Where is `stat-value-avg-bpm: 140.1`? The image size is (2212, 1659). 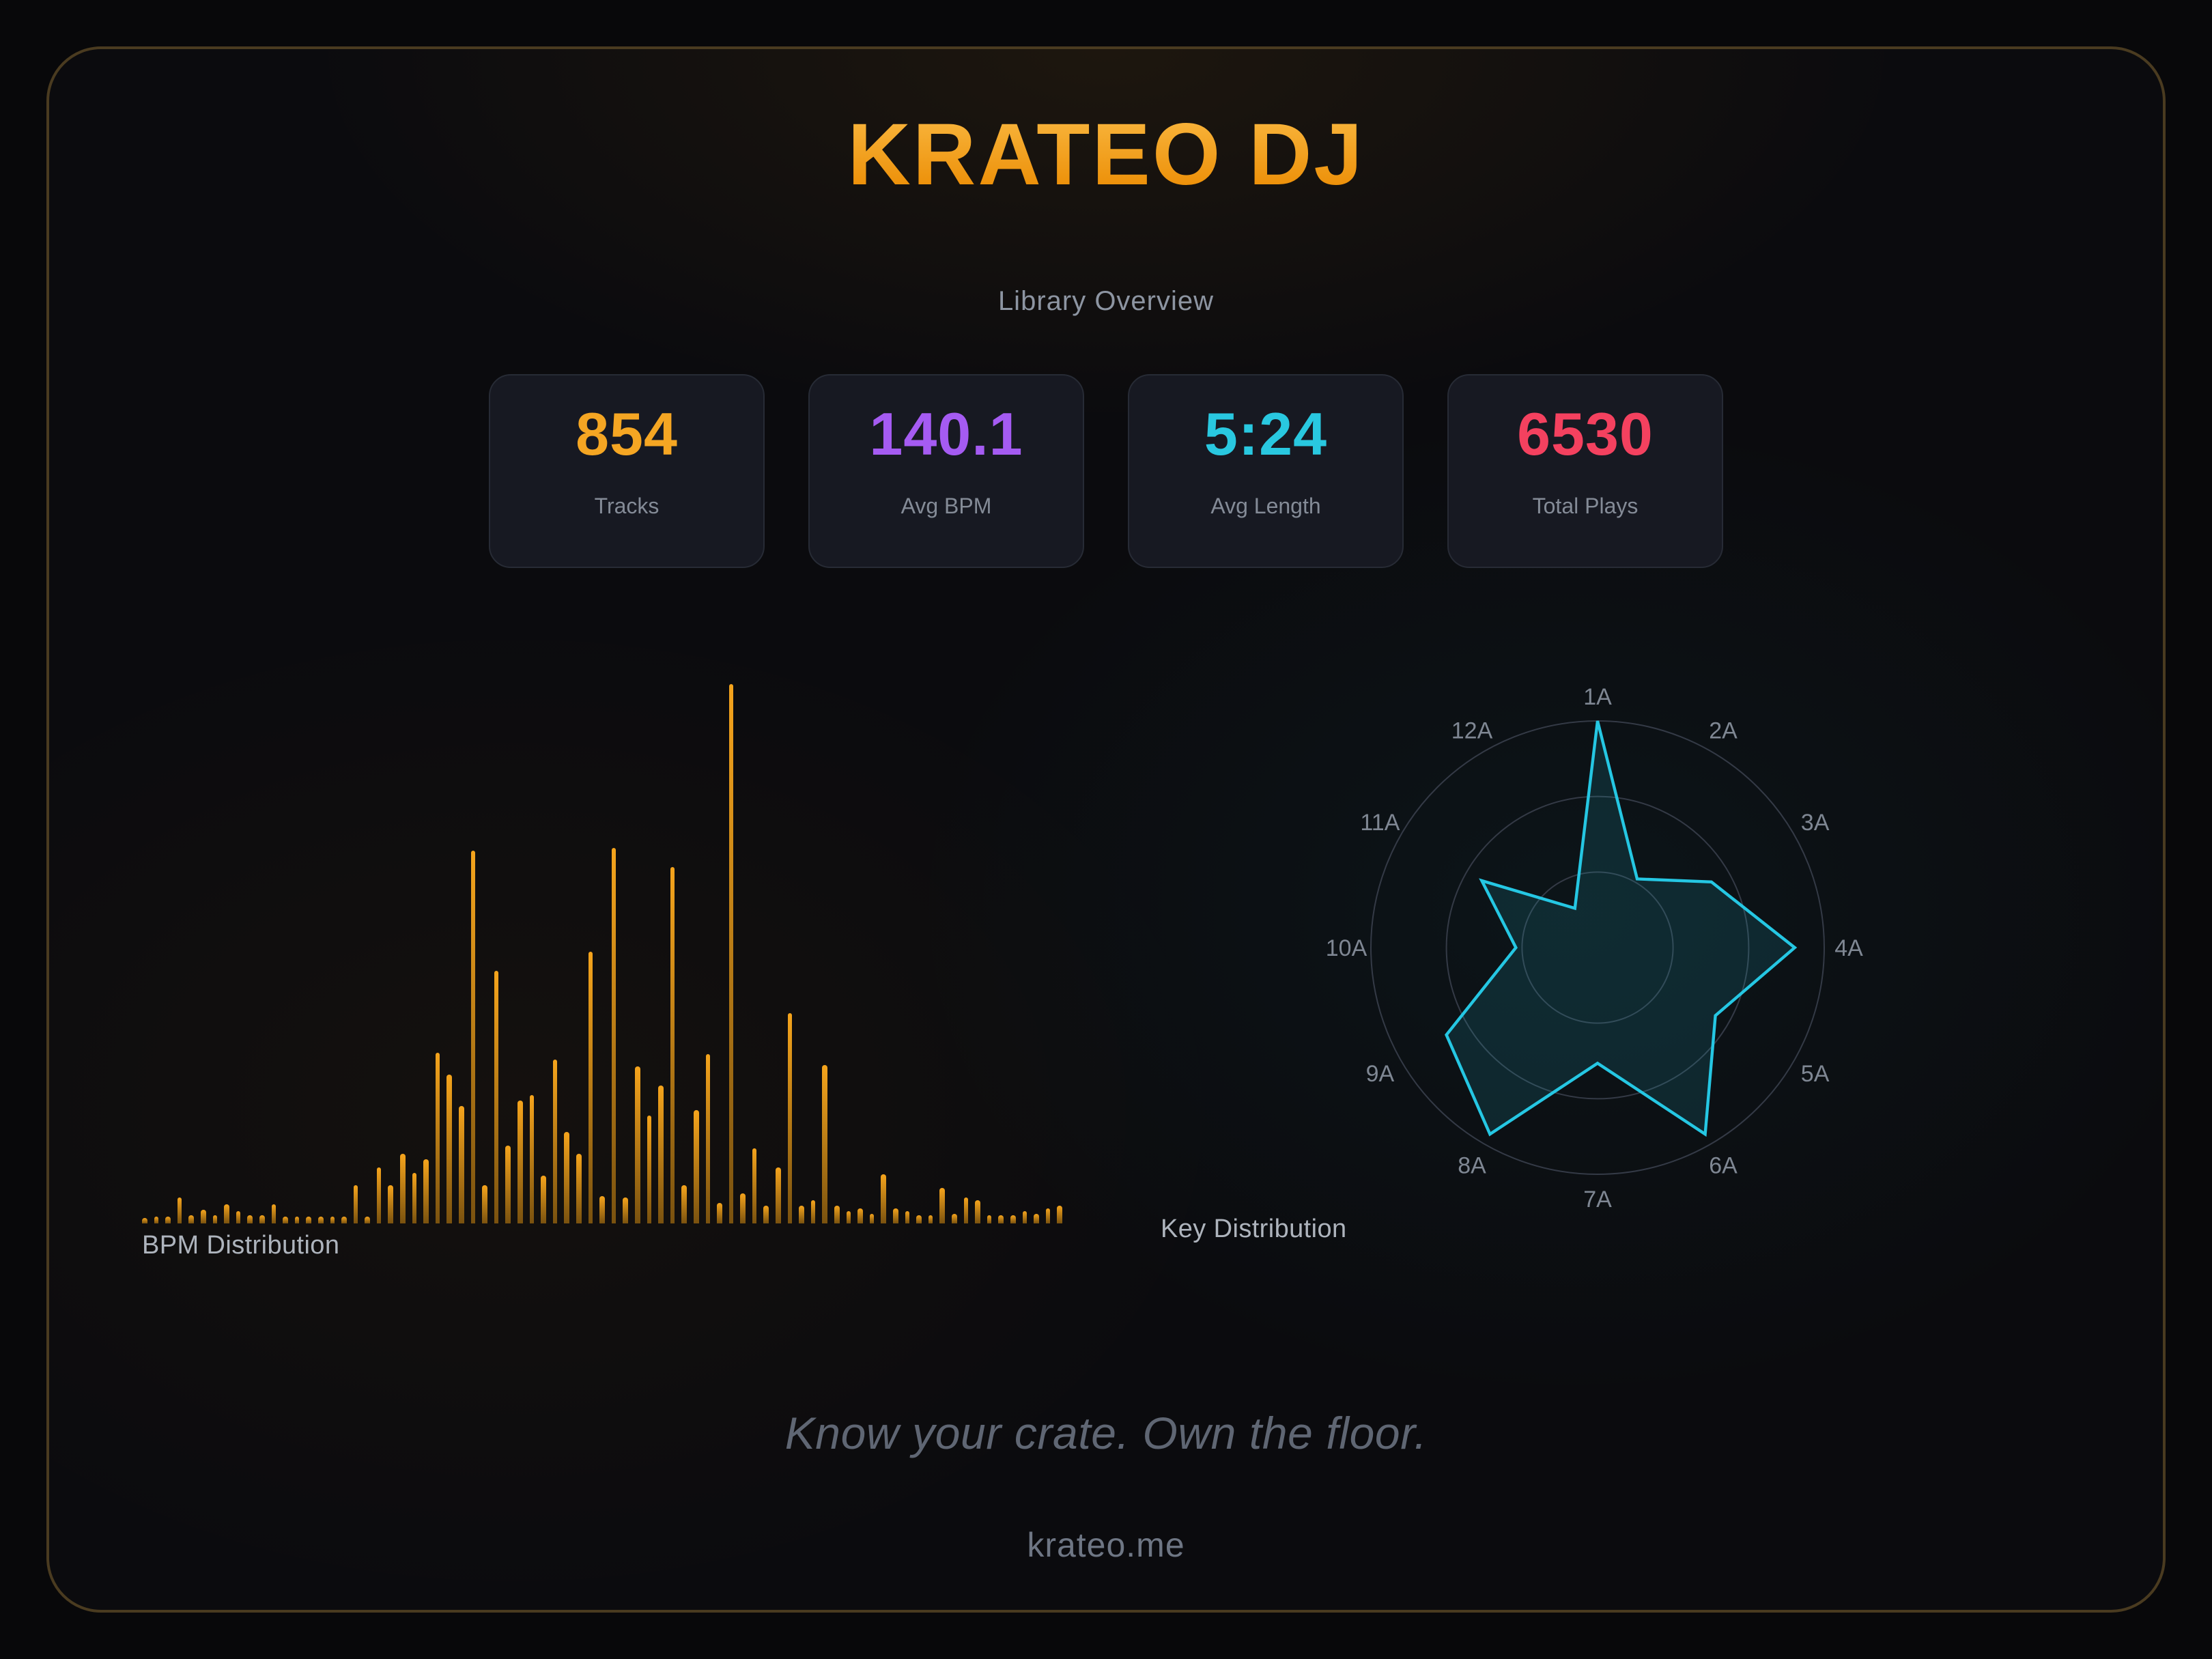
stat-value-avg-bpm: 140.1 is located at coordinates (946, 434).